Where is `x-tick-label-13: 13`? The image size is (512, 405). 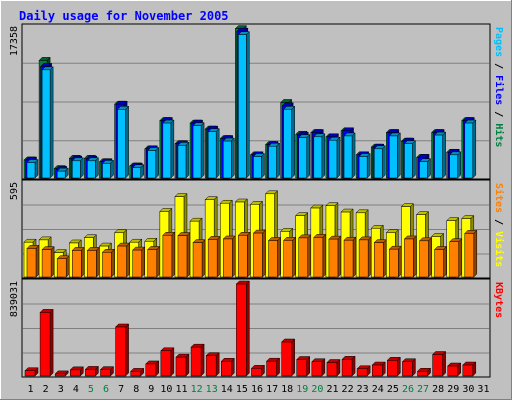 x-tick-label-13: 13 is located at coordinates (212, 389).